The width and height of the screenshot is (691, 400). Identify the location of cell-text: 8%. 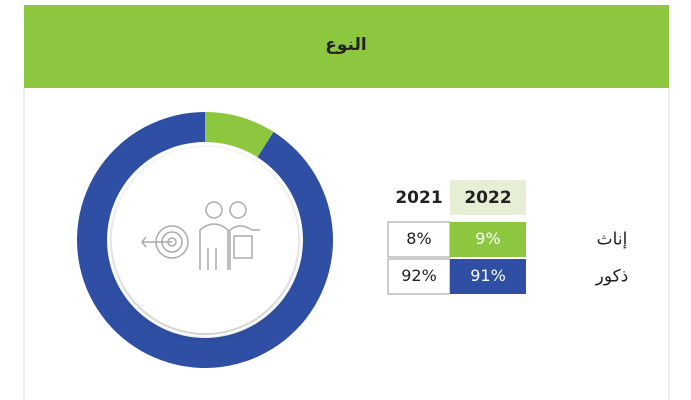
(418, 238).